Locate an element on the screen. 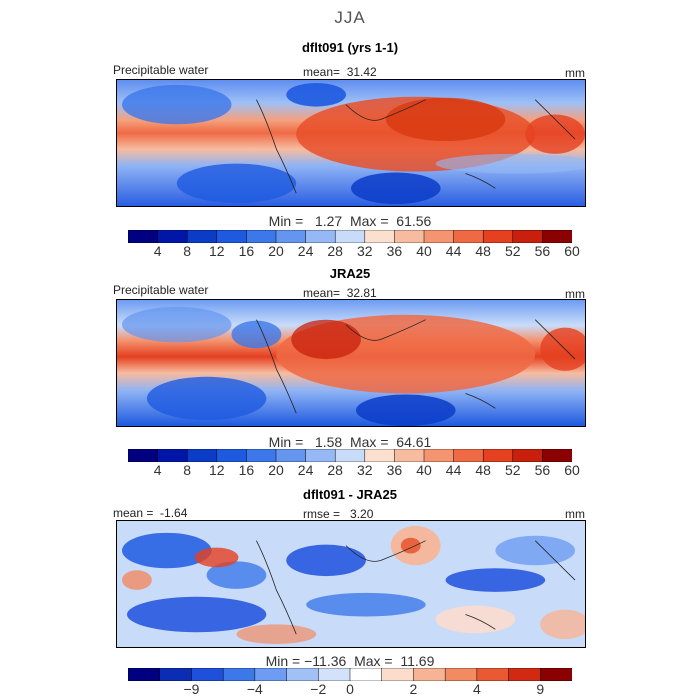  colorbar-tick-label: 2 is located at coordinates (413, 689).